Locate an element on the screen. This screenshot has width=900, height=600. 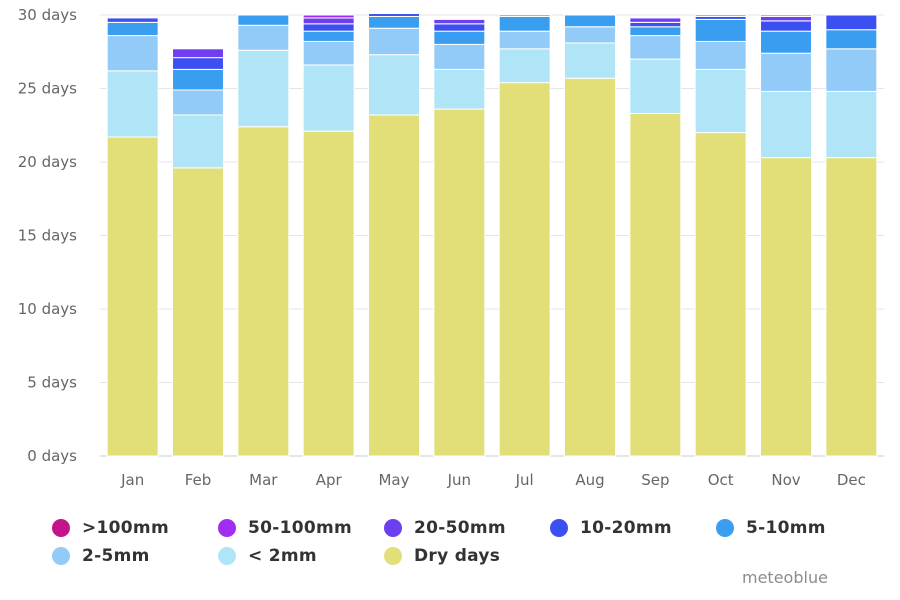
x-tick-label: Feb is located at coordinates (198, 480).